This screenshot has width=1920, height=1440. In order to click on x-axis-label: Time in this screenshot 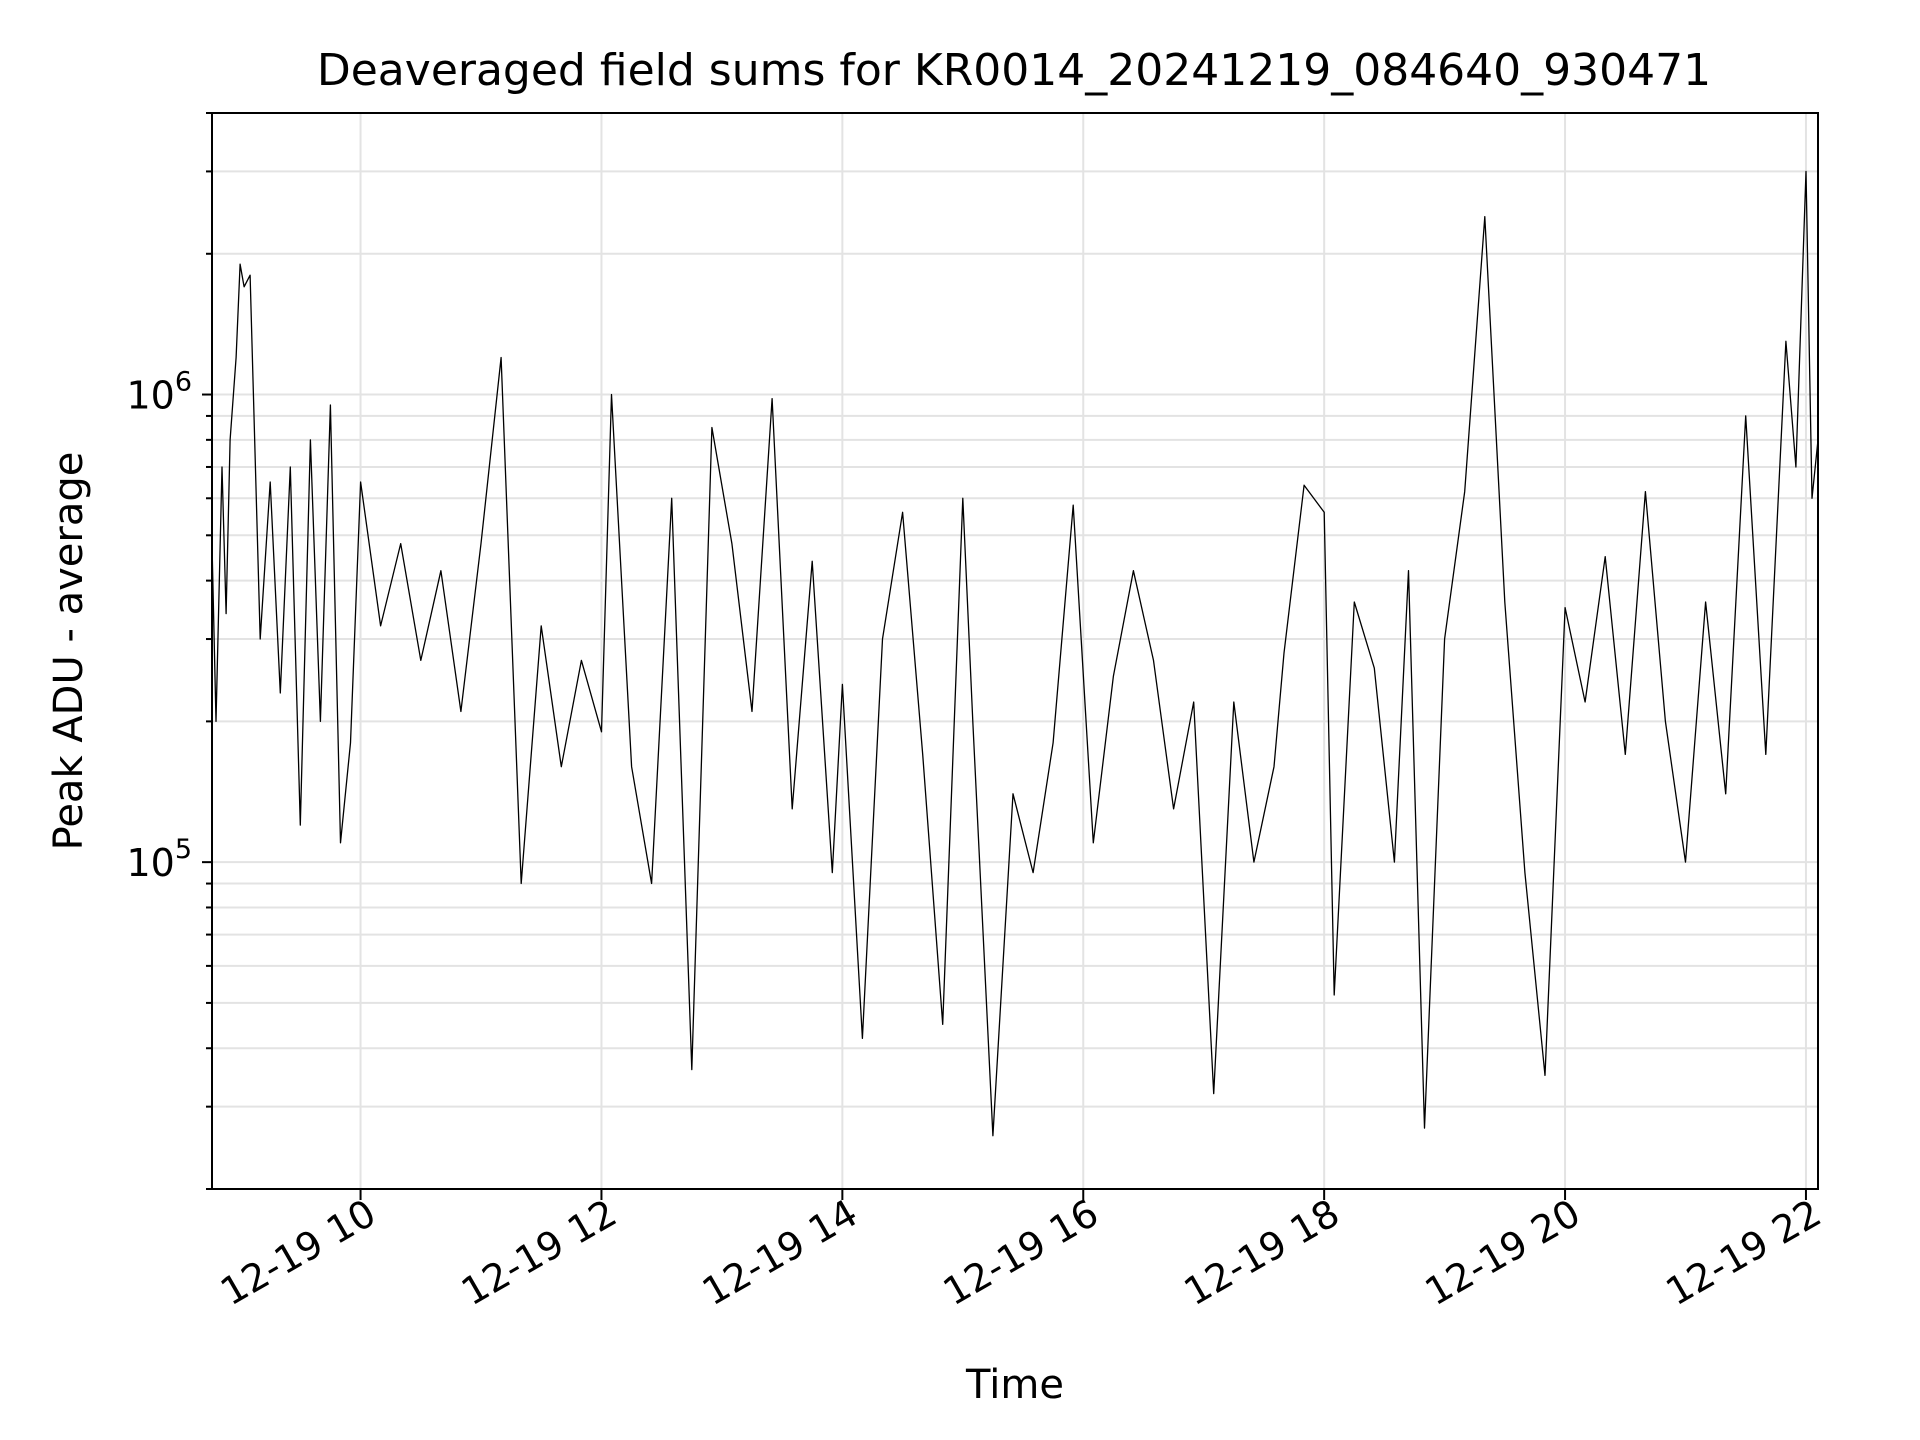, I will do `click(1014, 1385)`.